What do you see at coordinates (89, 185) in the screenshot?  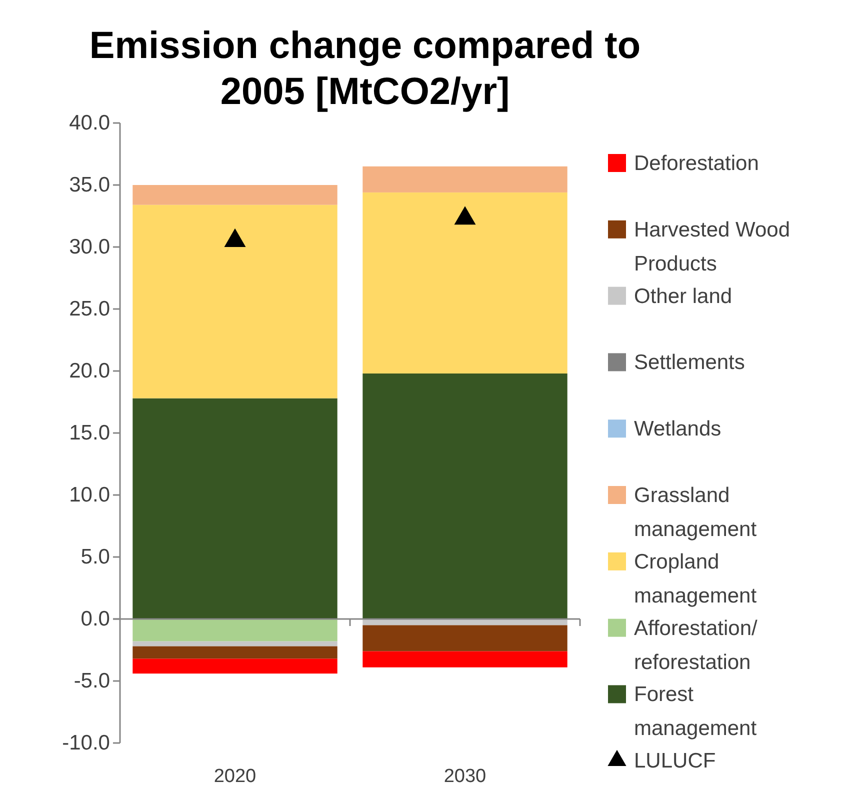 I see `y-tick-label: 35.0` at bounding box center [89, 185].